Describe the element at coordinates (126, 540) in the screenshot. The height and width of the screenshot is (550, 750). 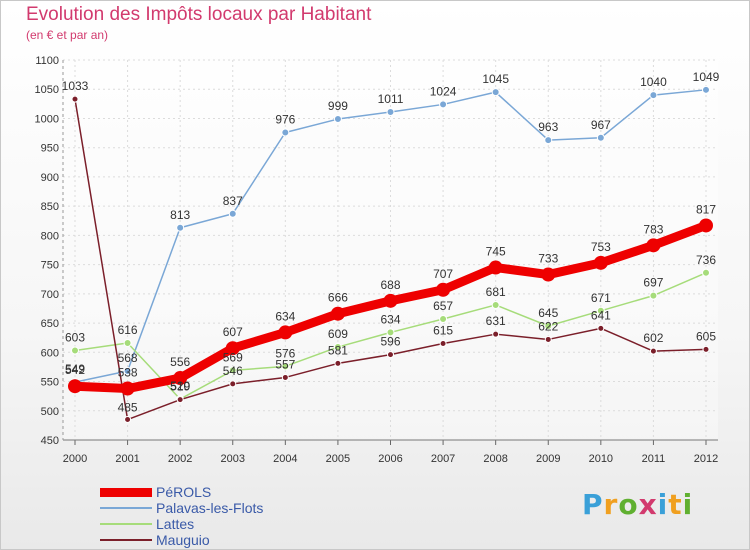
I see `legend-swatch-mauguio` at that location.